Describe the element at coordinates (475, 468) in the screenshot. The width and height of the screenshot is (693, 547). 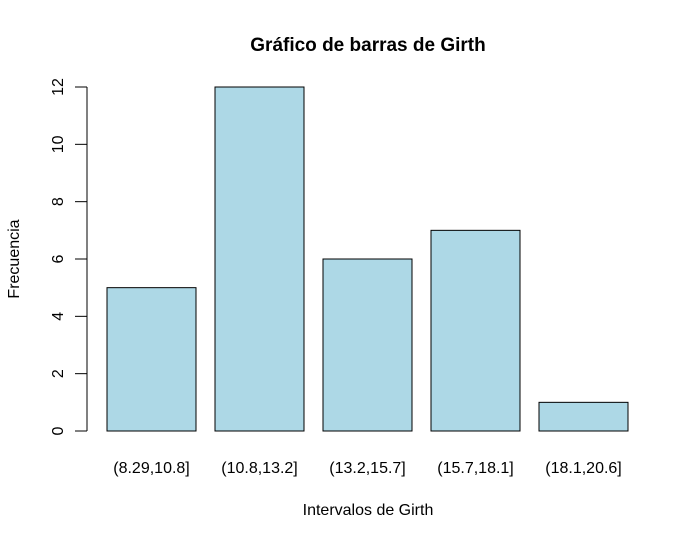
I see `category-label: (15.7,18.1]` at that location.